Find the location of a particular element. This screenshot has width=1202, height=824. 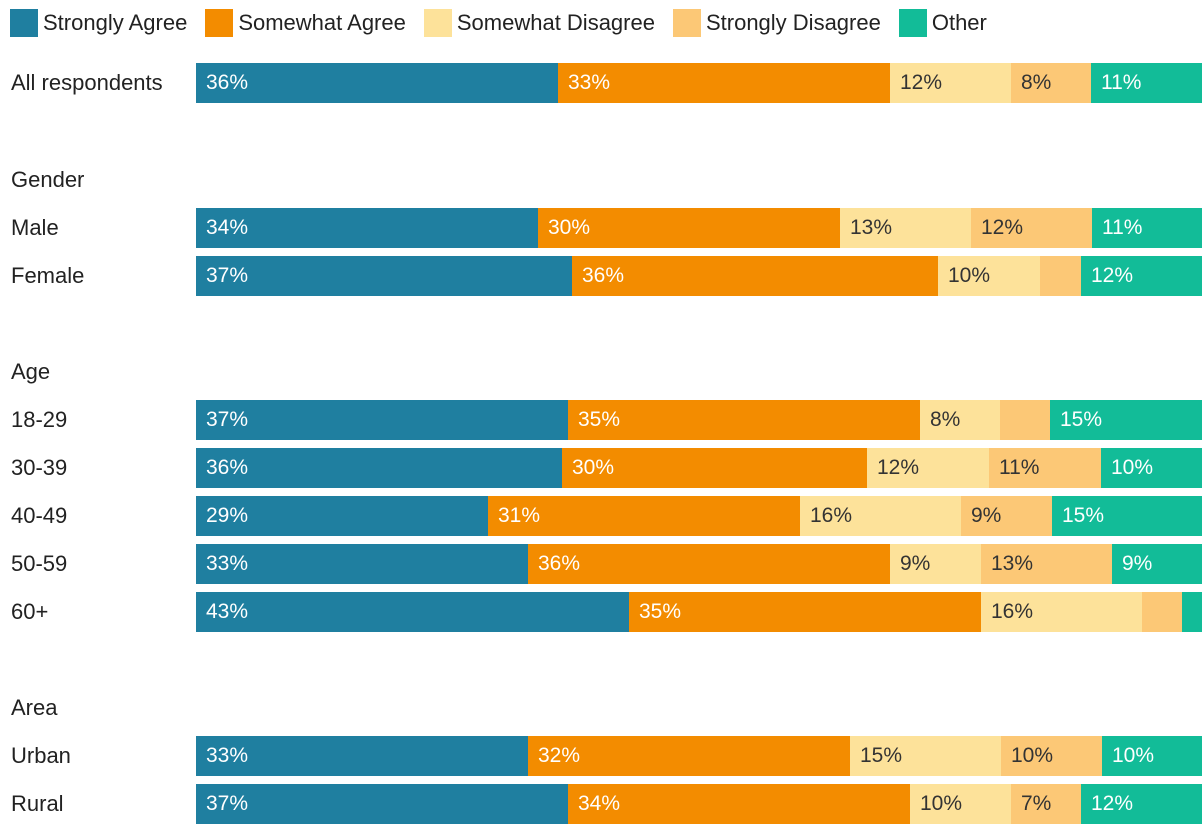

data-label: 29% is located at coordinates (227, 515).